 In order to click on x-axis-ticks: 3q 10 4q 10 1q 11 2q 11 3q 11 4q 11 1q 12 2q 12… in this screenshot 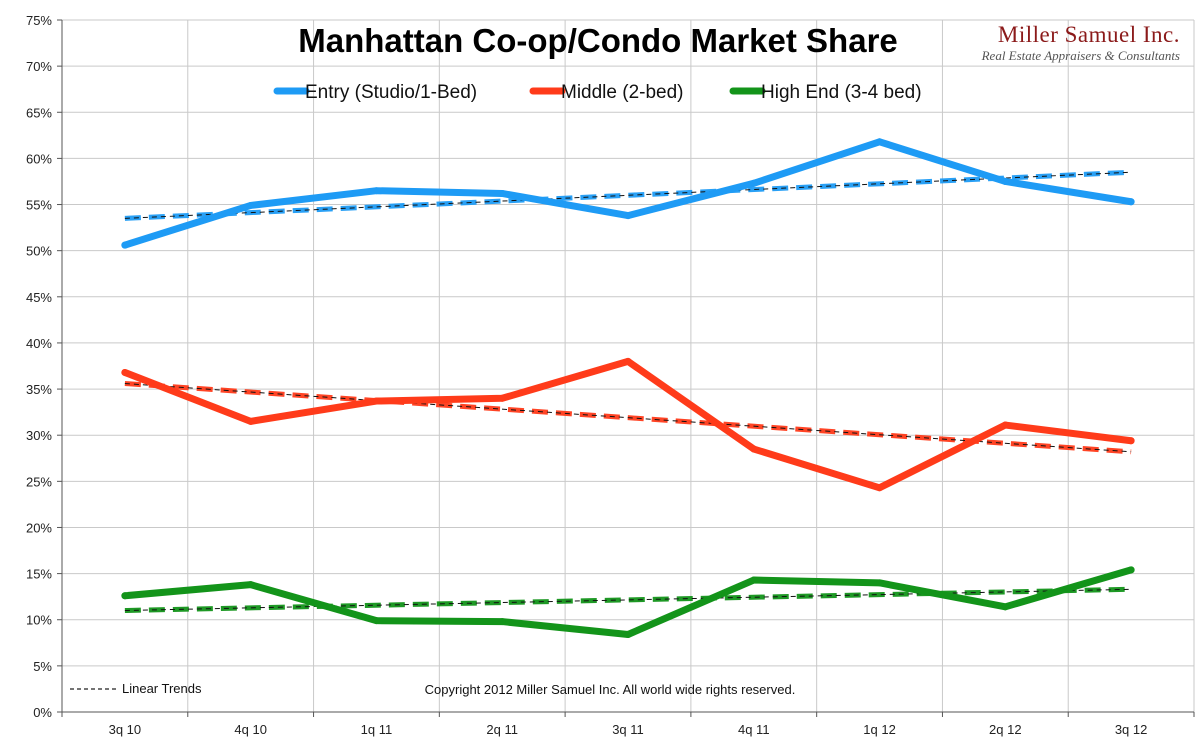, I will do `click(628, 724)`.